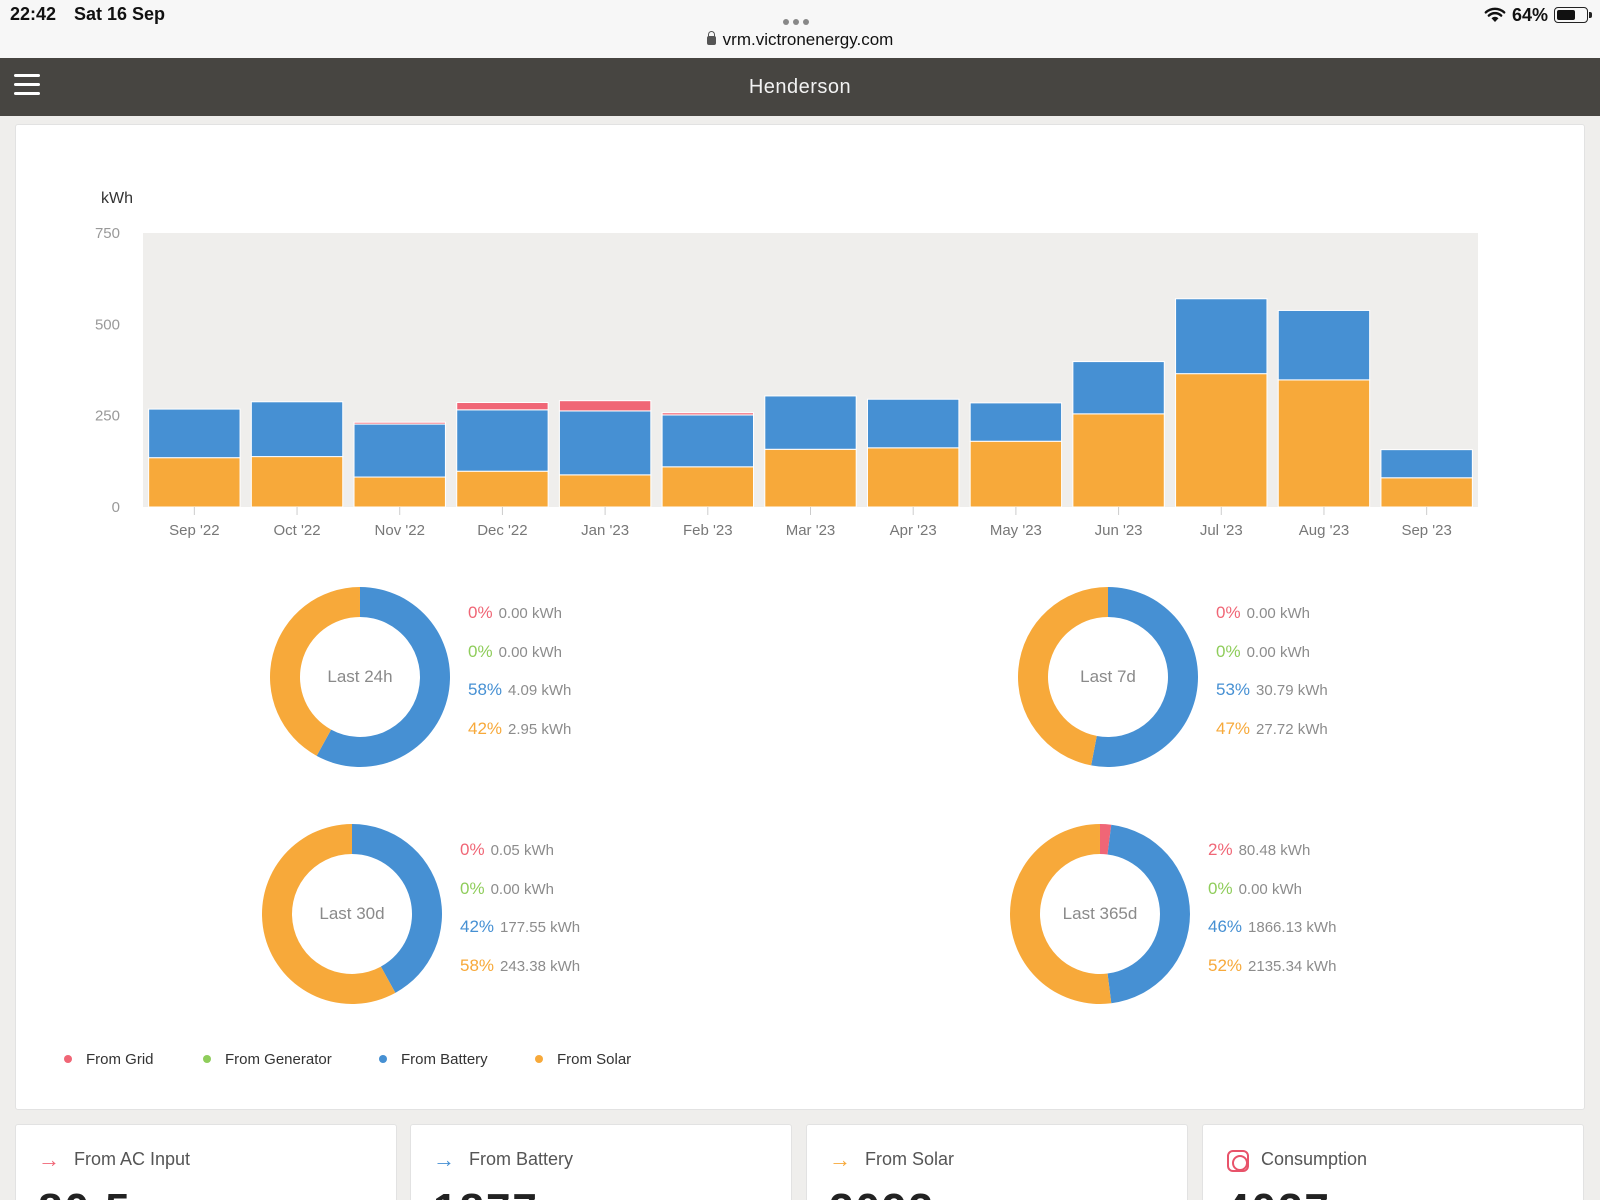 The image size is (1600, 1200). What do you see at coordinates (206, 1162) in the screenshot?
I see `stat-card-from-ac-input: → From AC Input 80.5` at bounding box center [206, 1162].